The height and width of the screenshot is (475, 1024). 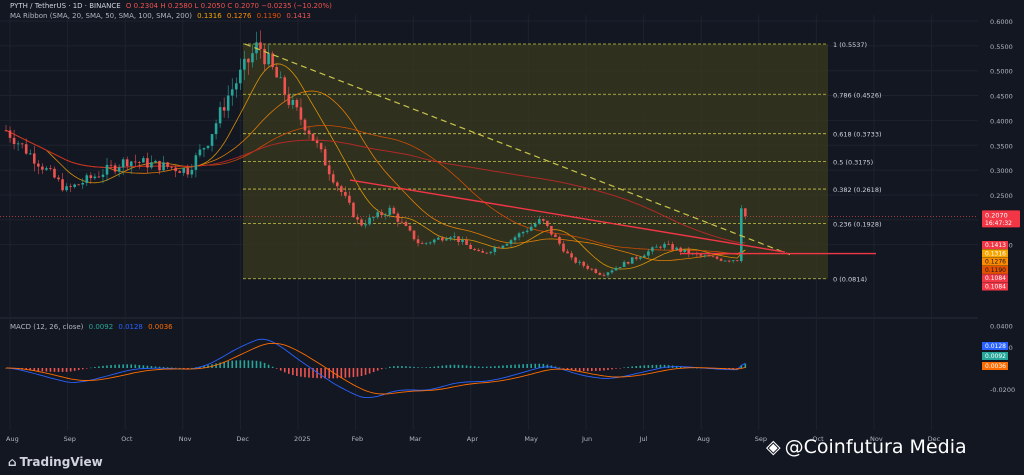 What do you see at coordinates (1001, 196) in the screenshot?
I see `price-axis-tick: 0.2500` at bounding box center [1001, 196].